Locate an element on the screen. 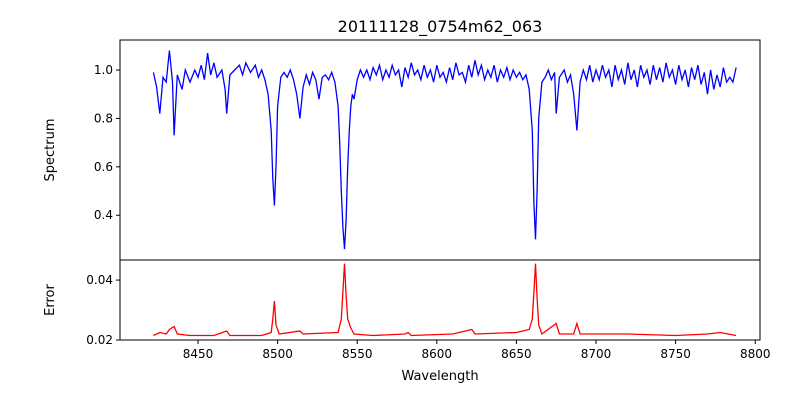 Image resolution: width=800 pixels, height=404 pixels. y-tick-label: 0.6 is located at coordinates (103, 167).